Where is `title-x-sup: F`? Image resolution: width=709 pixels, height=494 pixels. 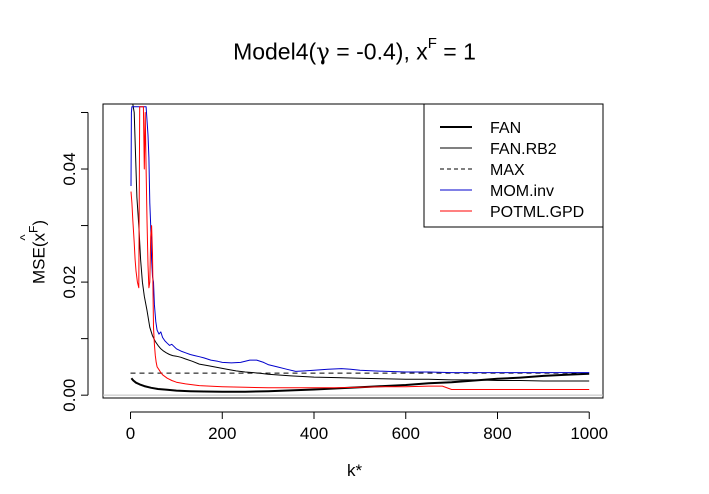 title-x-sup: F is located at coordinates (432, 43).